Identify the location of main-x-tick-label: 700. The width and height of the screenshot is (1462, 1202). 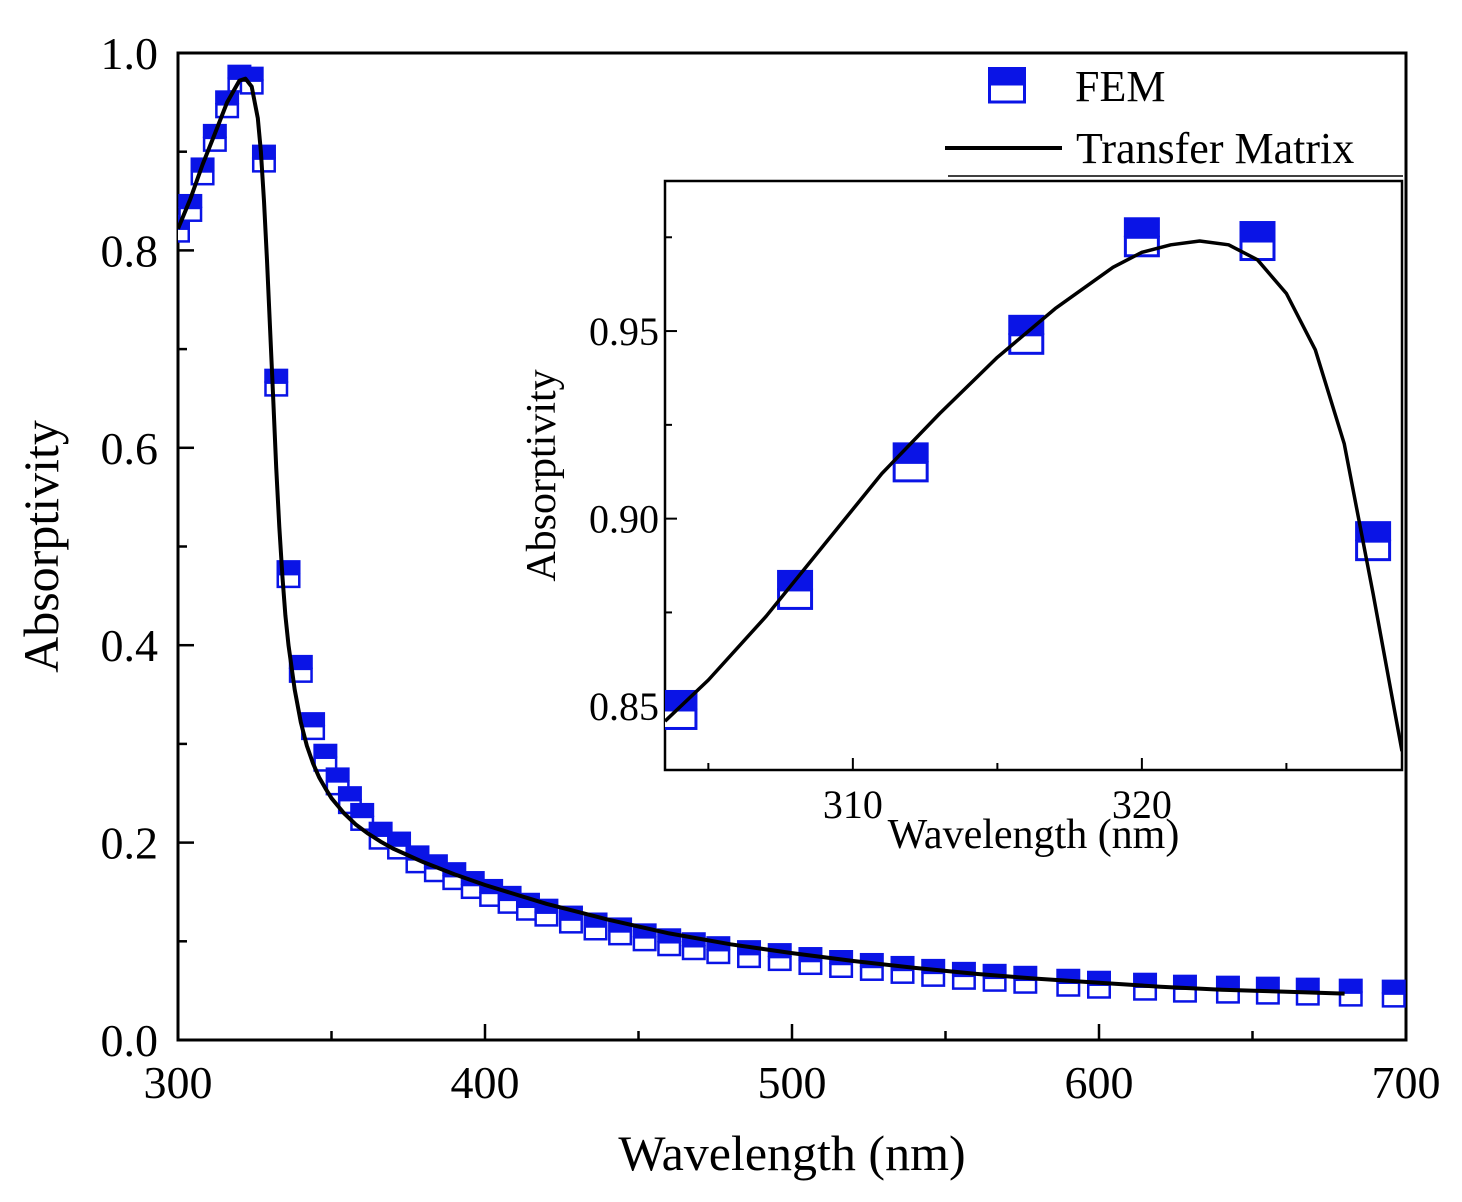
(1406, 1082).